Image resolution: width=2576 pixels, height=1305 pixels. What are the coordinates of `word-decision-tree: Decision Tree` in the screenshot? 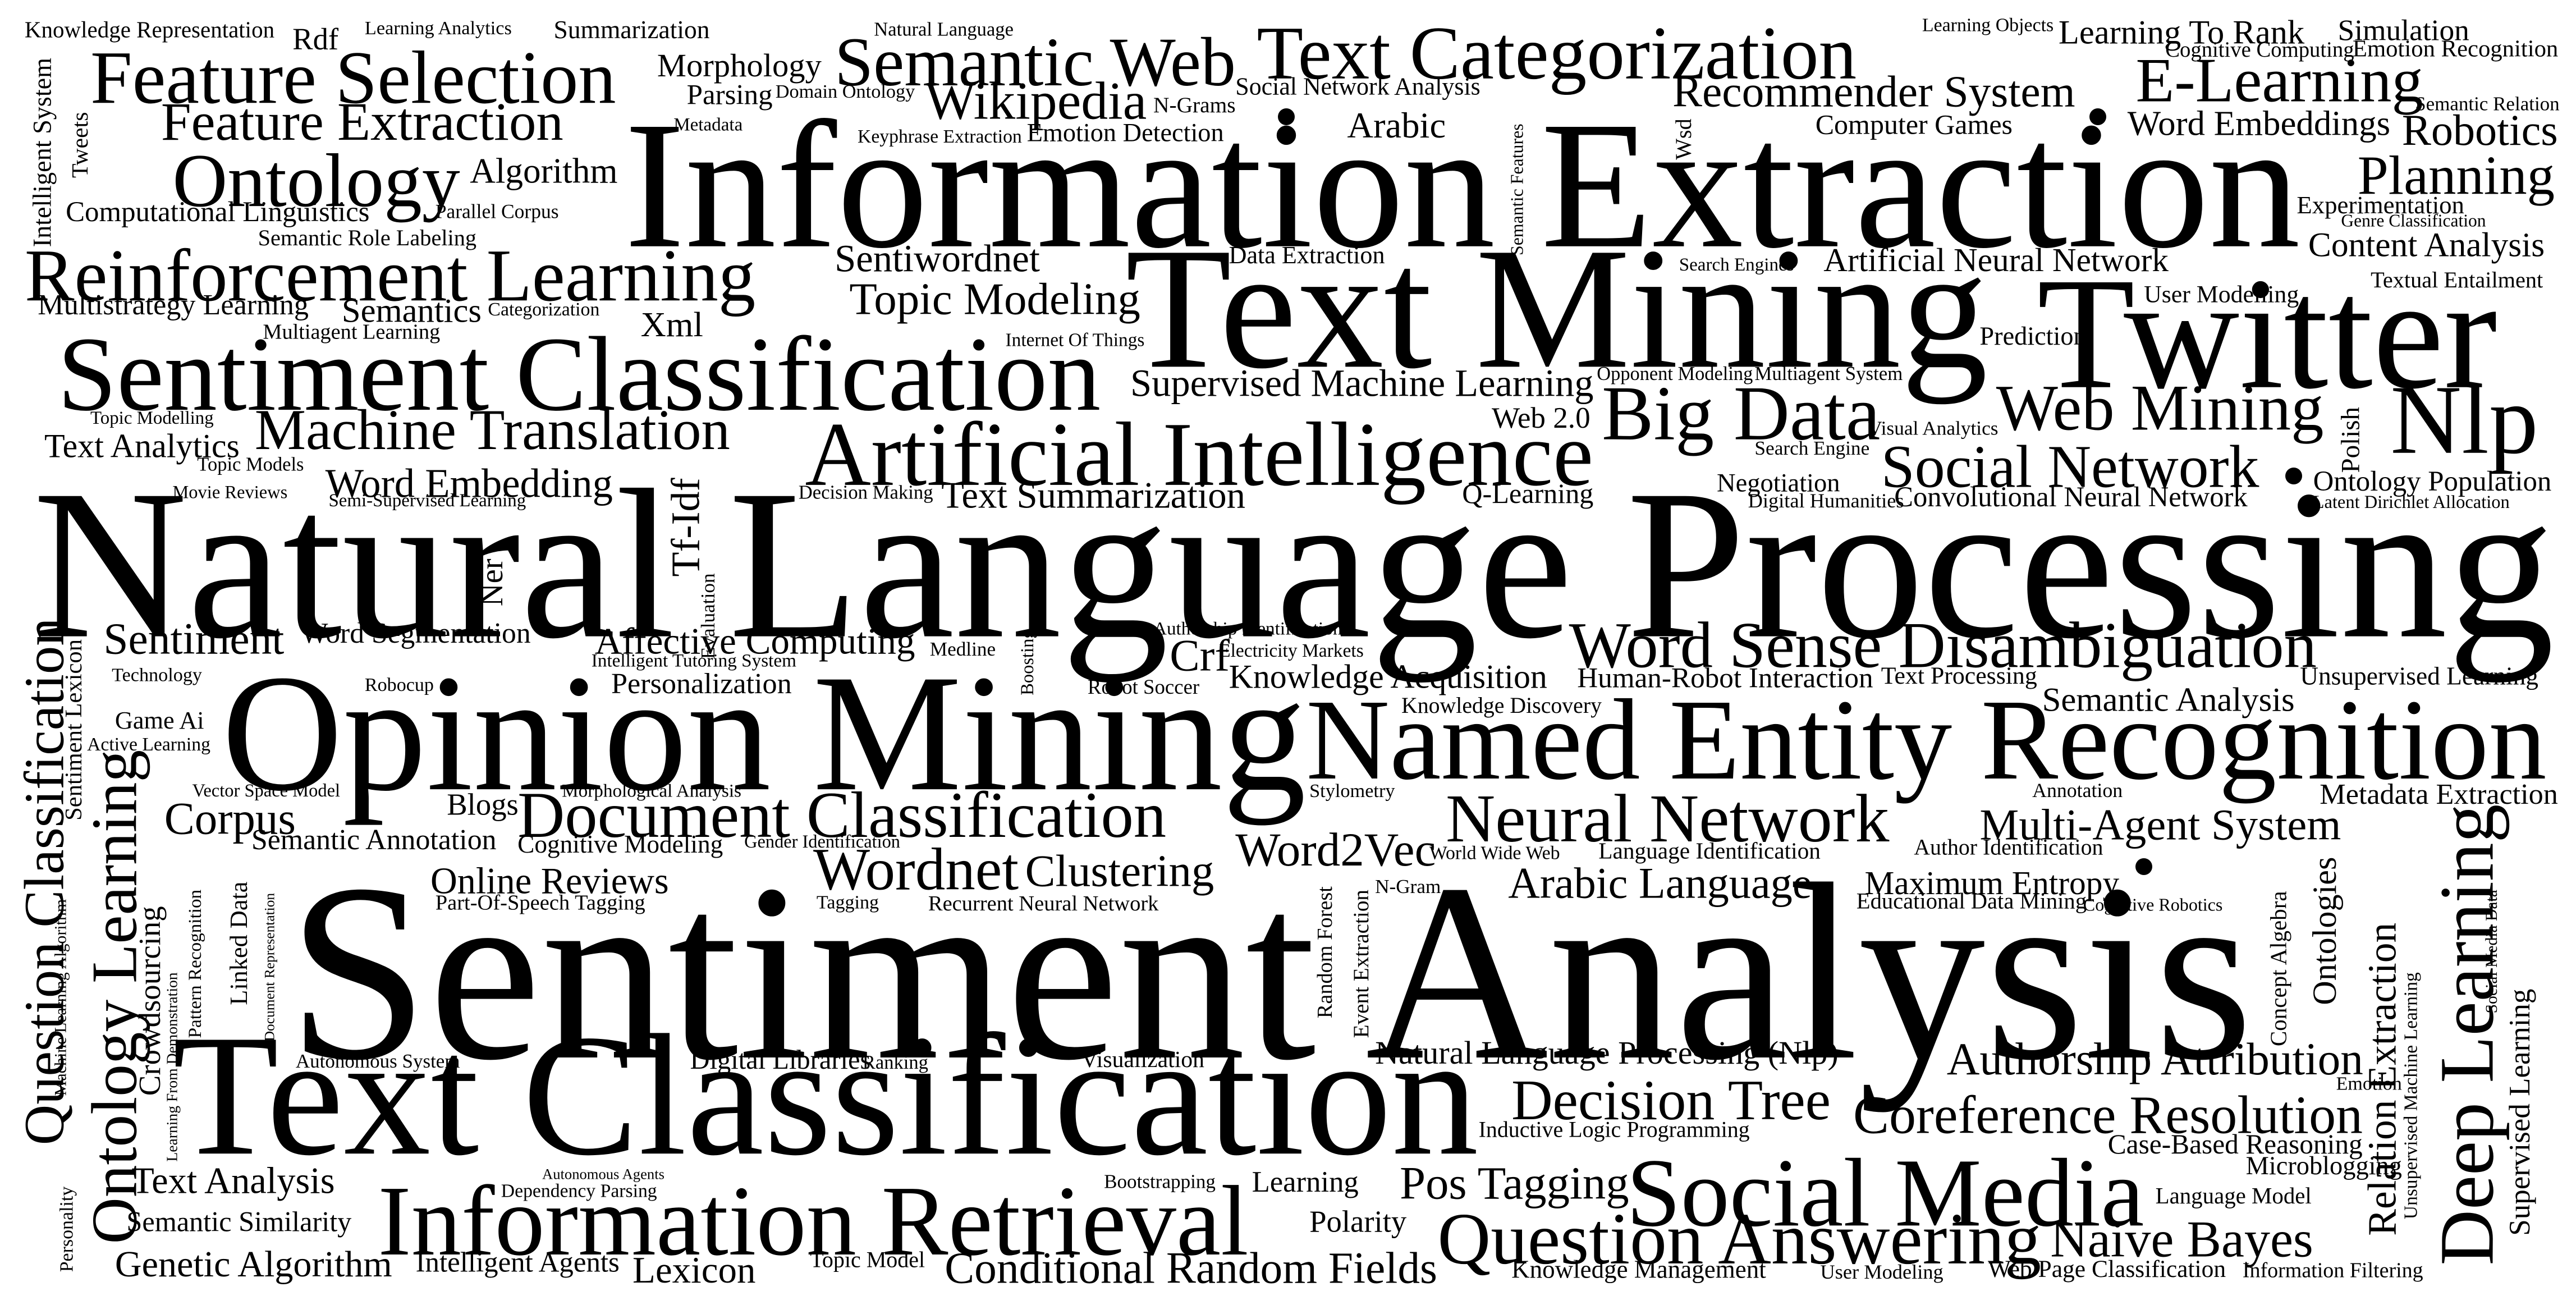 It's located at (1671, 1100).